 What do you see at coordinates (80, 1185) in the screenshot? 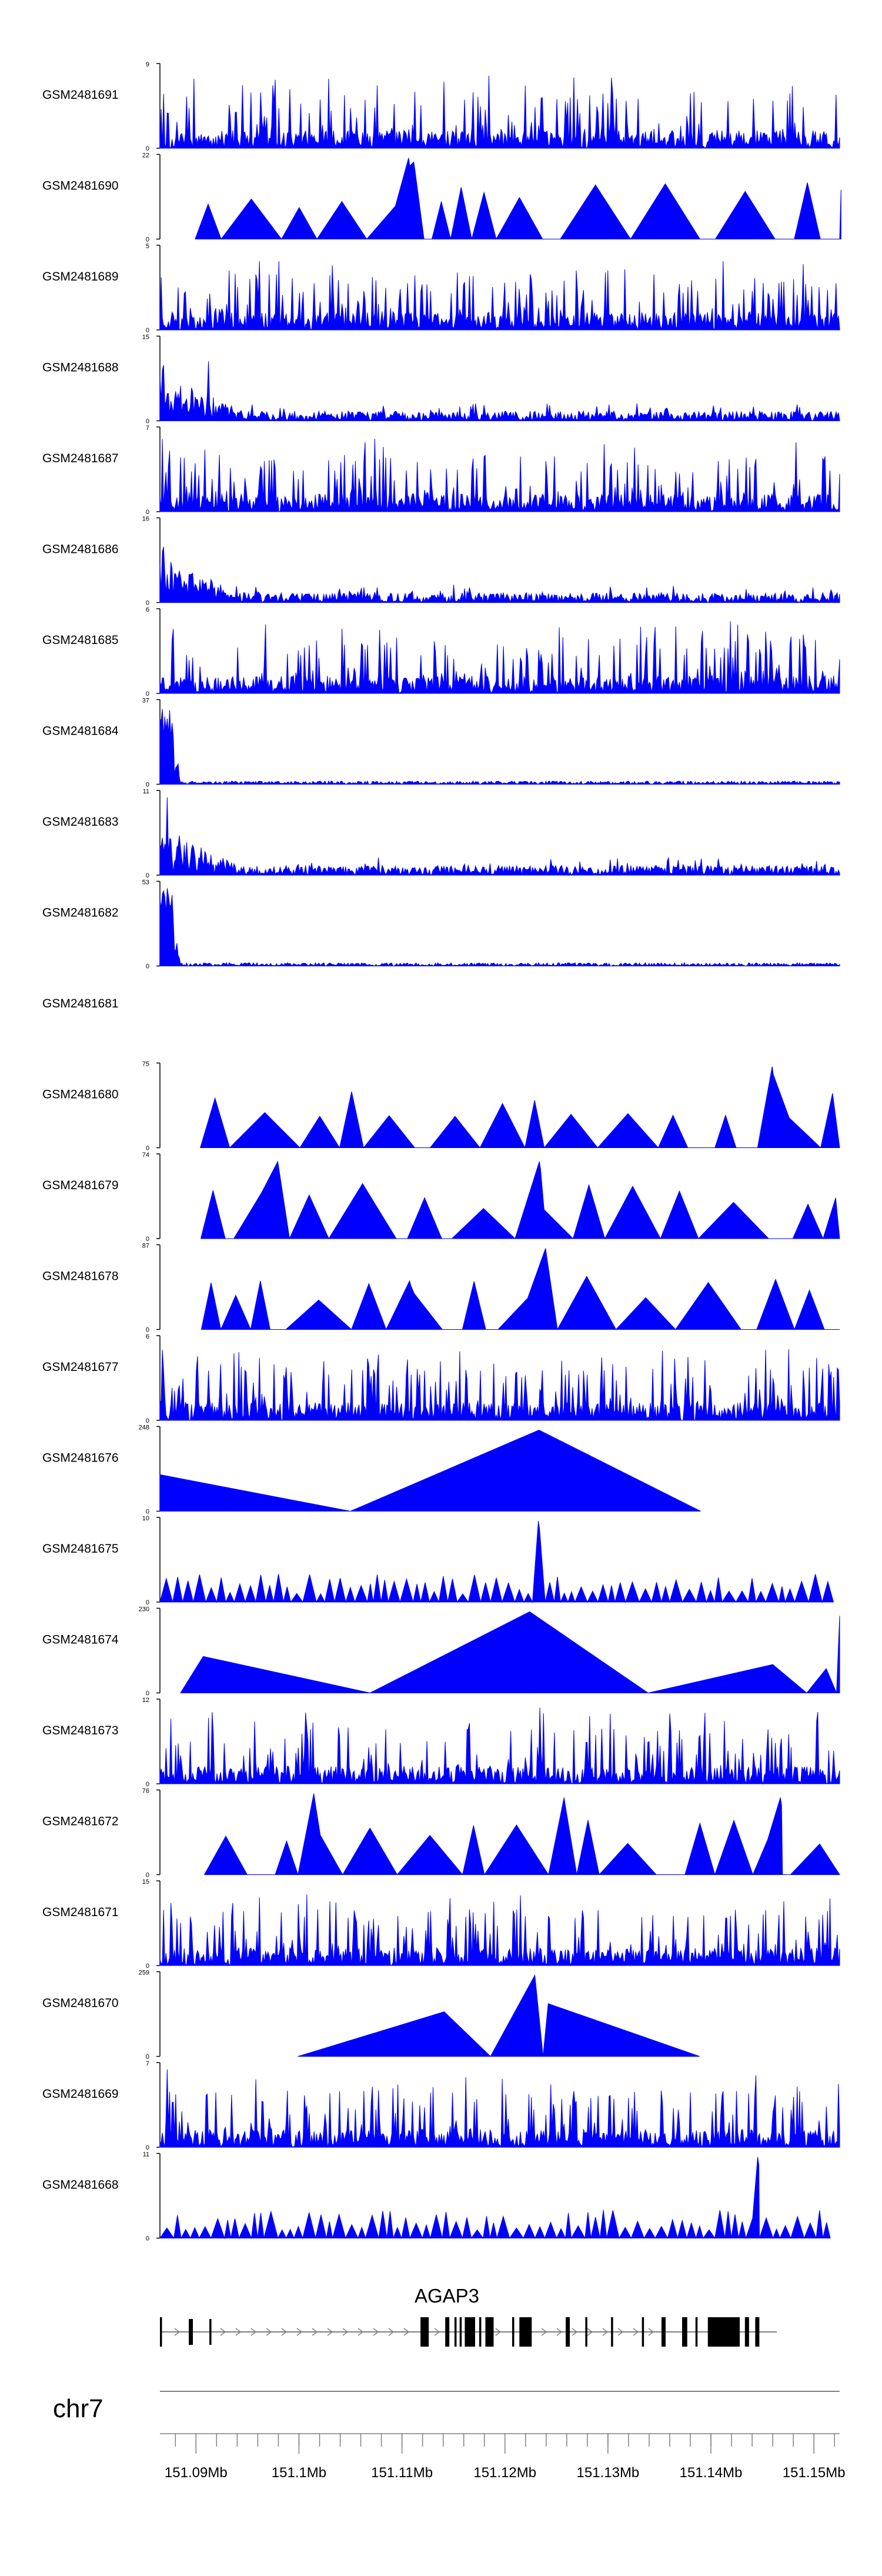
I see `track-label: GSM2481679` at bounding box center [80, 1185].